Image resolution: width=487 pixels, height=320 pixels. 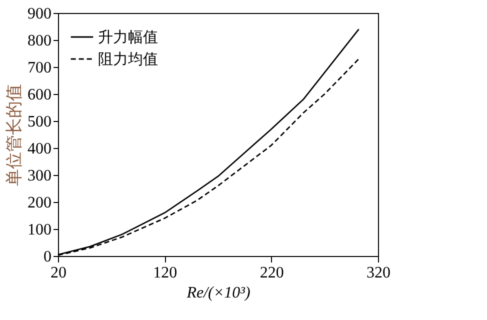 What do you see at coordinates (40, 14) in the screenshot?
I see `y-tick-label: 900` at bounding box center [40, 14].